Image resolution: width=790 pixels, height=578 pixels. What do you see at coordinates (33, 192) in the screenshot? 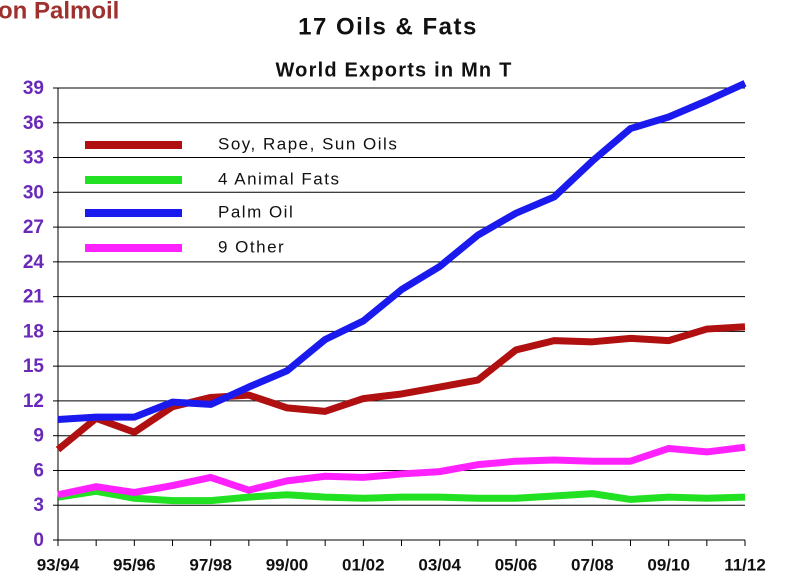
I see `y-tick-label: 30` at bounding box center [33, 192].